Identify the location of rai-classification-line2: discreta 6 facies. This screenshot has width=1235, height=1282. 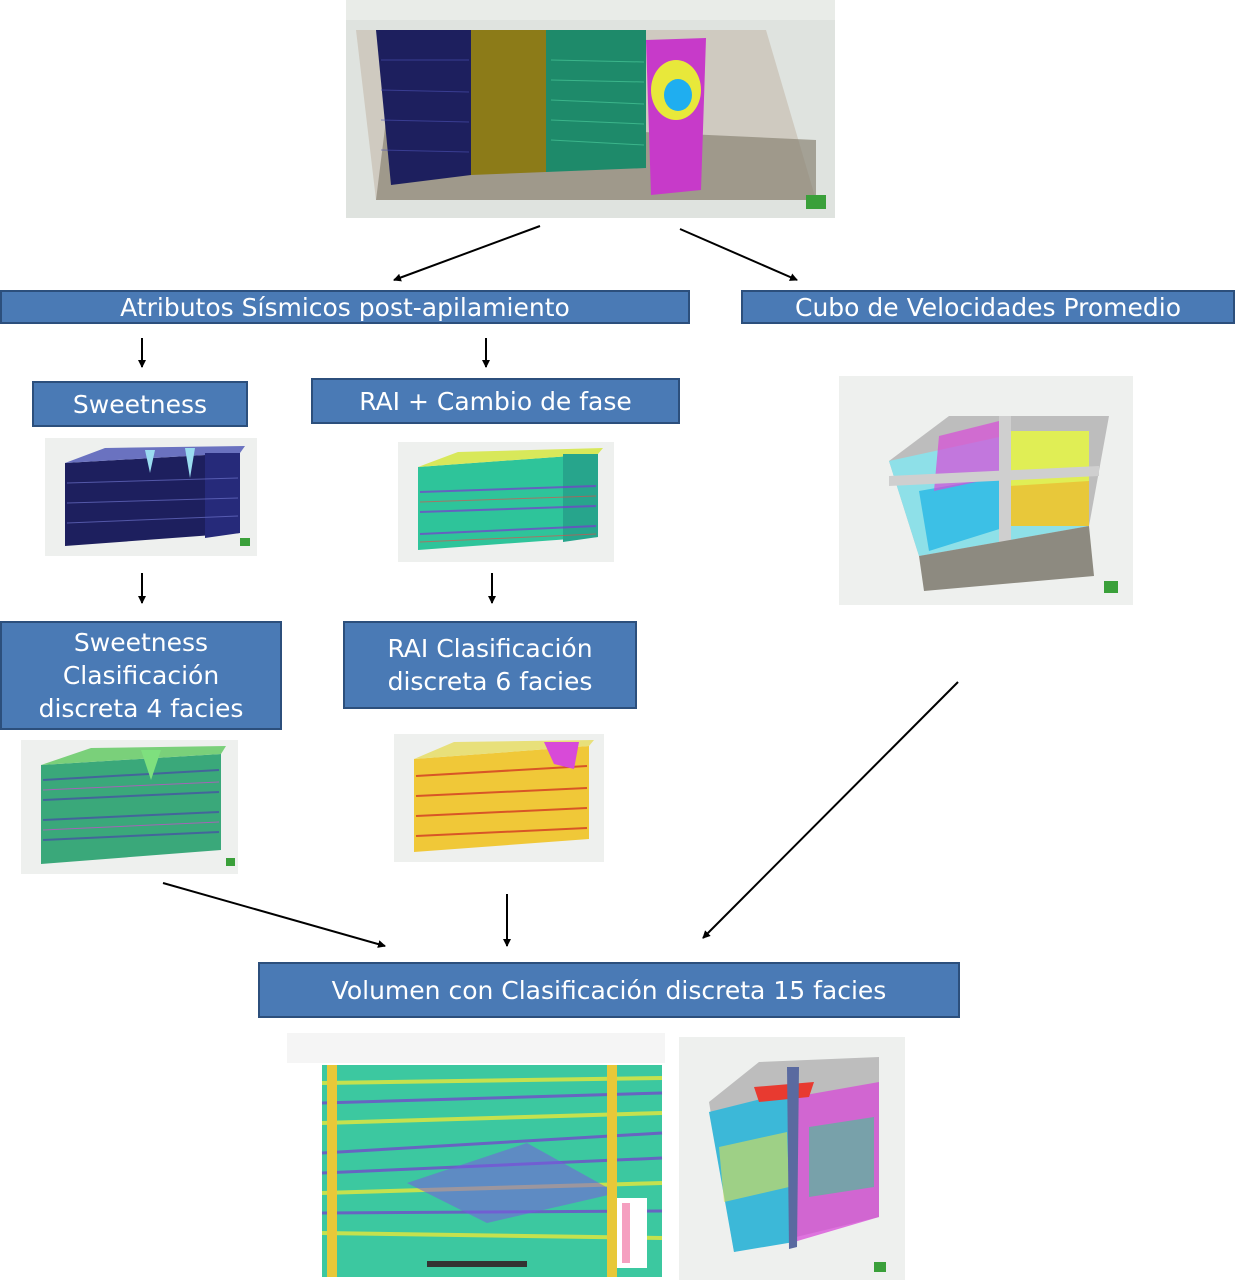
(490, 681).